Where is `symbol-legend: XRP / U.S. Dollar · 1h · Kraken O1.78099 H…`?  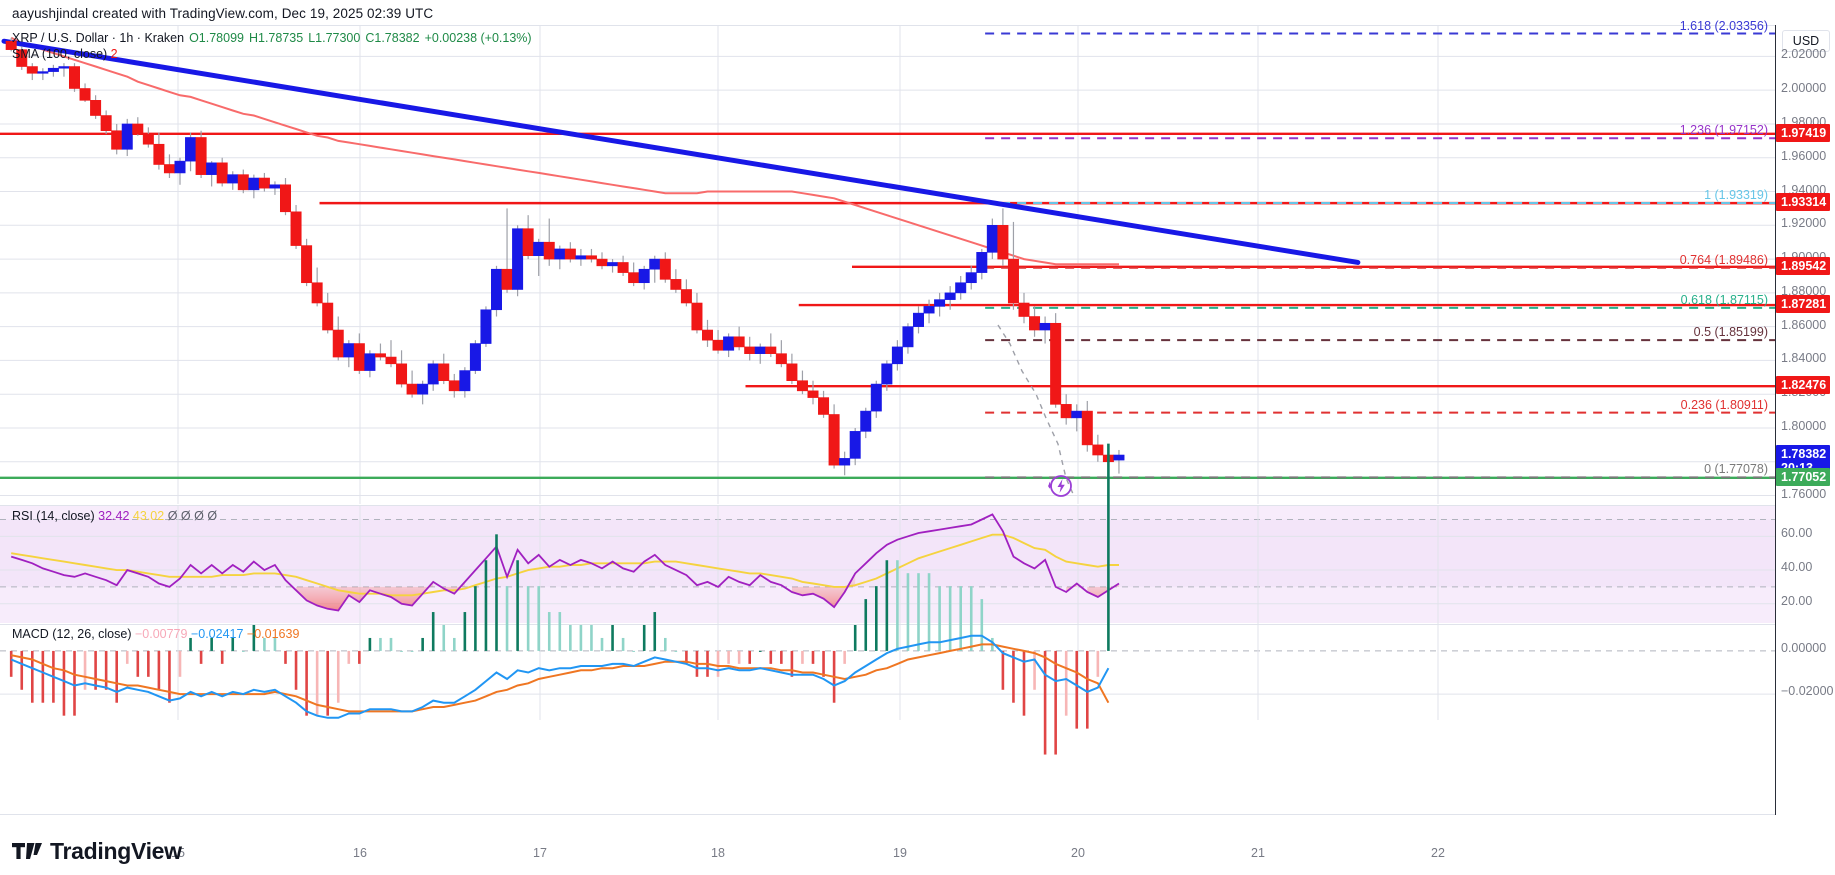
symbol-legend: XRP / U.S. Dollar · 1h · Kraken O1.78099 H… is located at coordinates (272, 38).